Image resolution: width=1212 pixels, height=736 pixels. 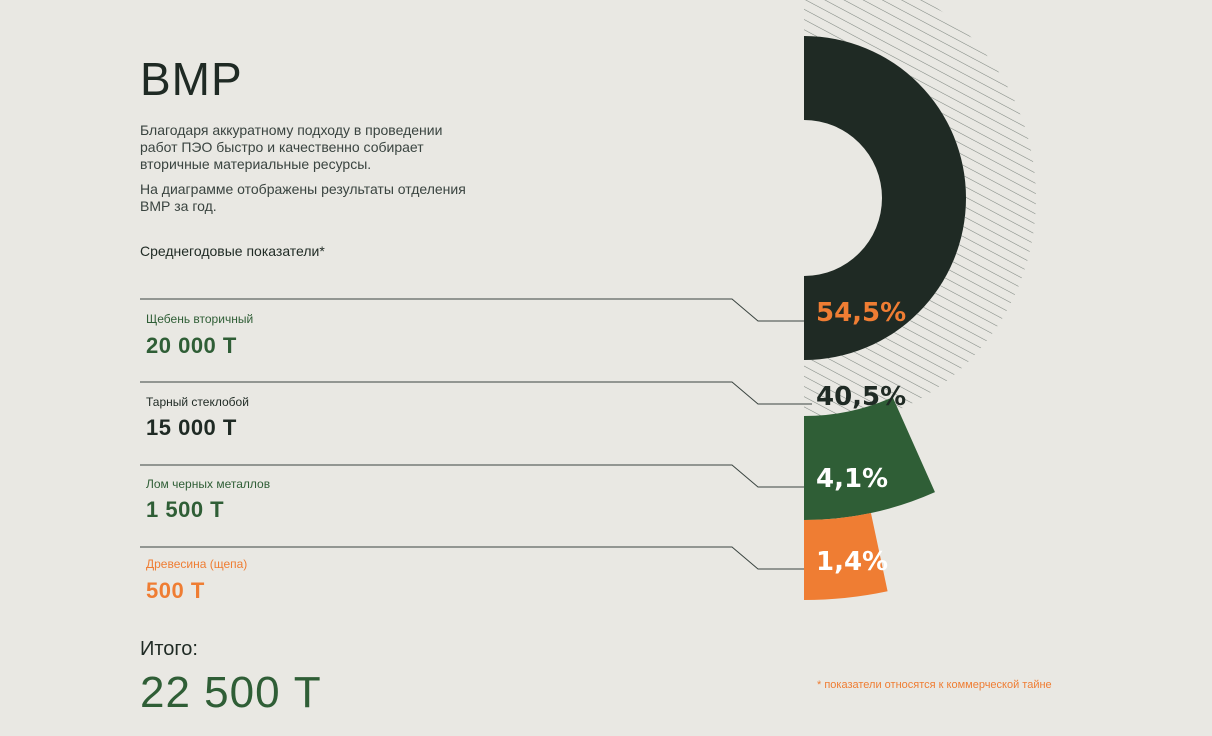 I want to click on legend-value-ferrous-scrap: 1 500 Т, so click(x=185, y=509).